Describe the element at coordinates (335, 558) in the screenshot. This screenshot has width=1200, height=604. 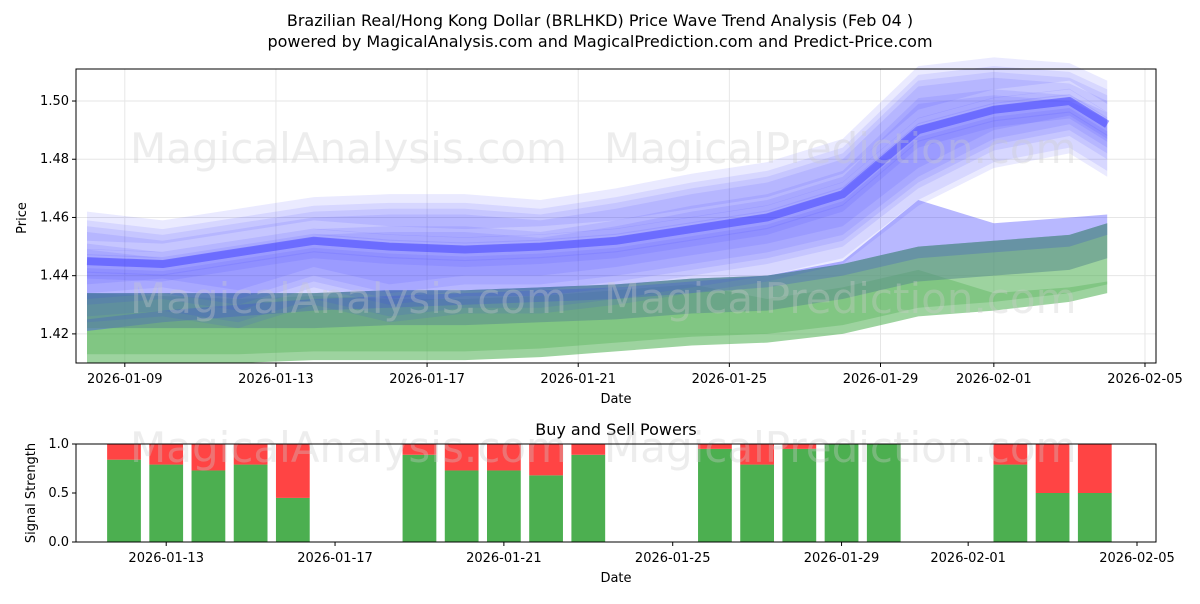
I see `signal-x-tick-label: 2026-01-17` at that location.